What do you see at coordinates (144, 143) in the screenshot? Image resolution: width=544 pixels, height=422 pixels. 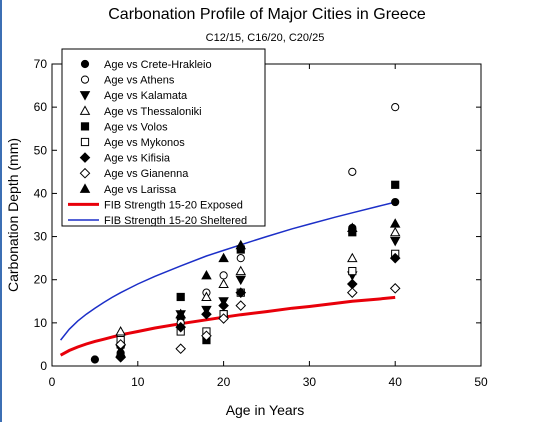 I see `legend-label: Age vs Mykonos` at bounding box center [144, 143].